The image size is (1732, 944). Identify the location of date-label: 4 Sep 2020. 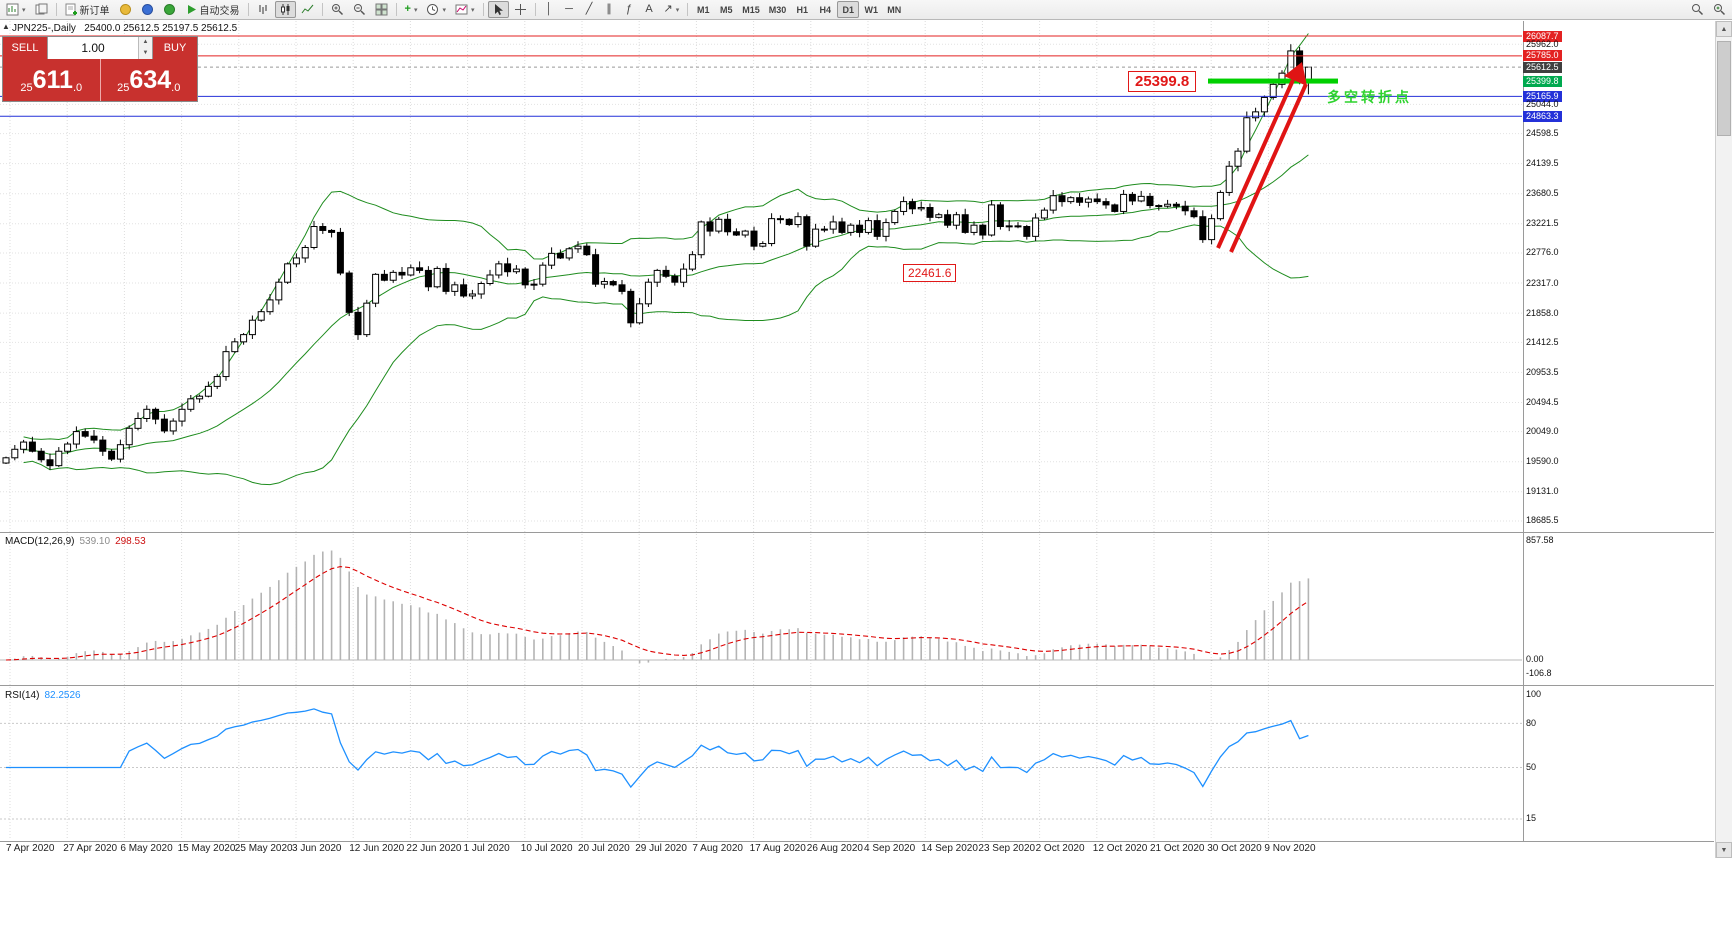
(890, 848).